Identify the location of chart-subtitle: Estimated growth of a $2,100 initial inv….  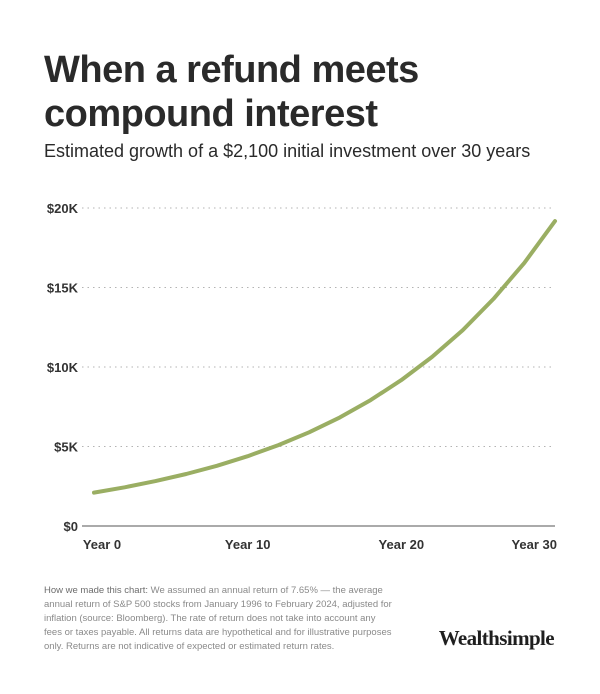
(287, 151).